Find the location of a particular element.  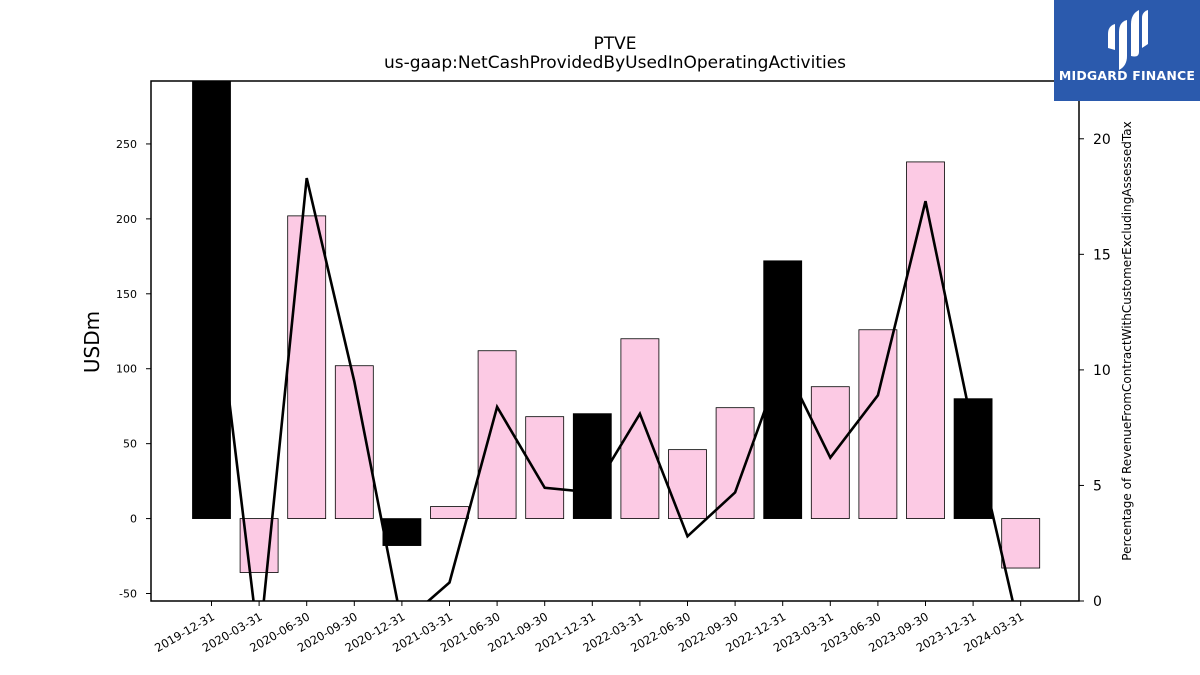

brand-name: MIDGARD FINANCE is located at coordinates (1127, 75).